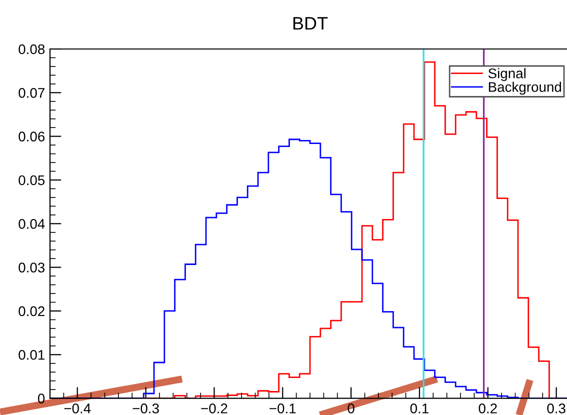 The height and width of the screenshot is (415, 567). What do you see at coordinates (145, 409) in the screenshot?
I see `x-tick-label: −0.3` at bounding box center [145, 409].